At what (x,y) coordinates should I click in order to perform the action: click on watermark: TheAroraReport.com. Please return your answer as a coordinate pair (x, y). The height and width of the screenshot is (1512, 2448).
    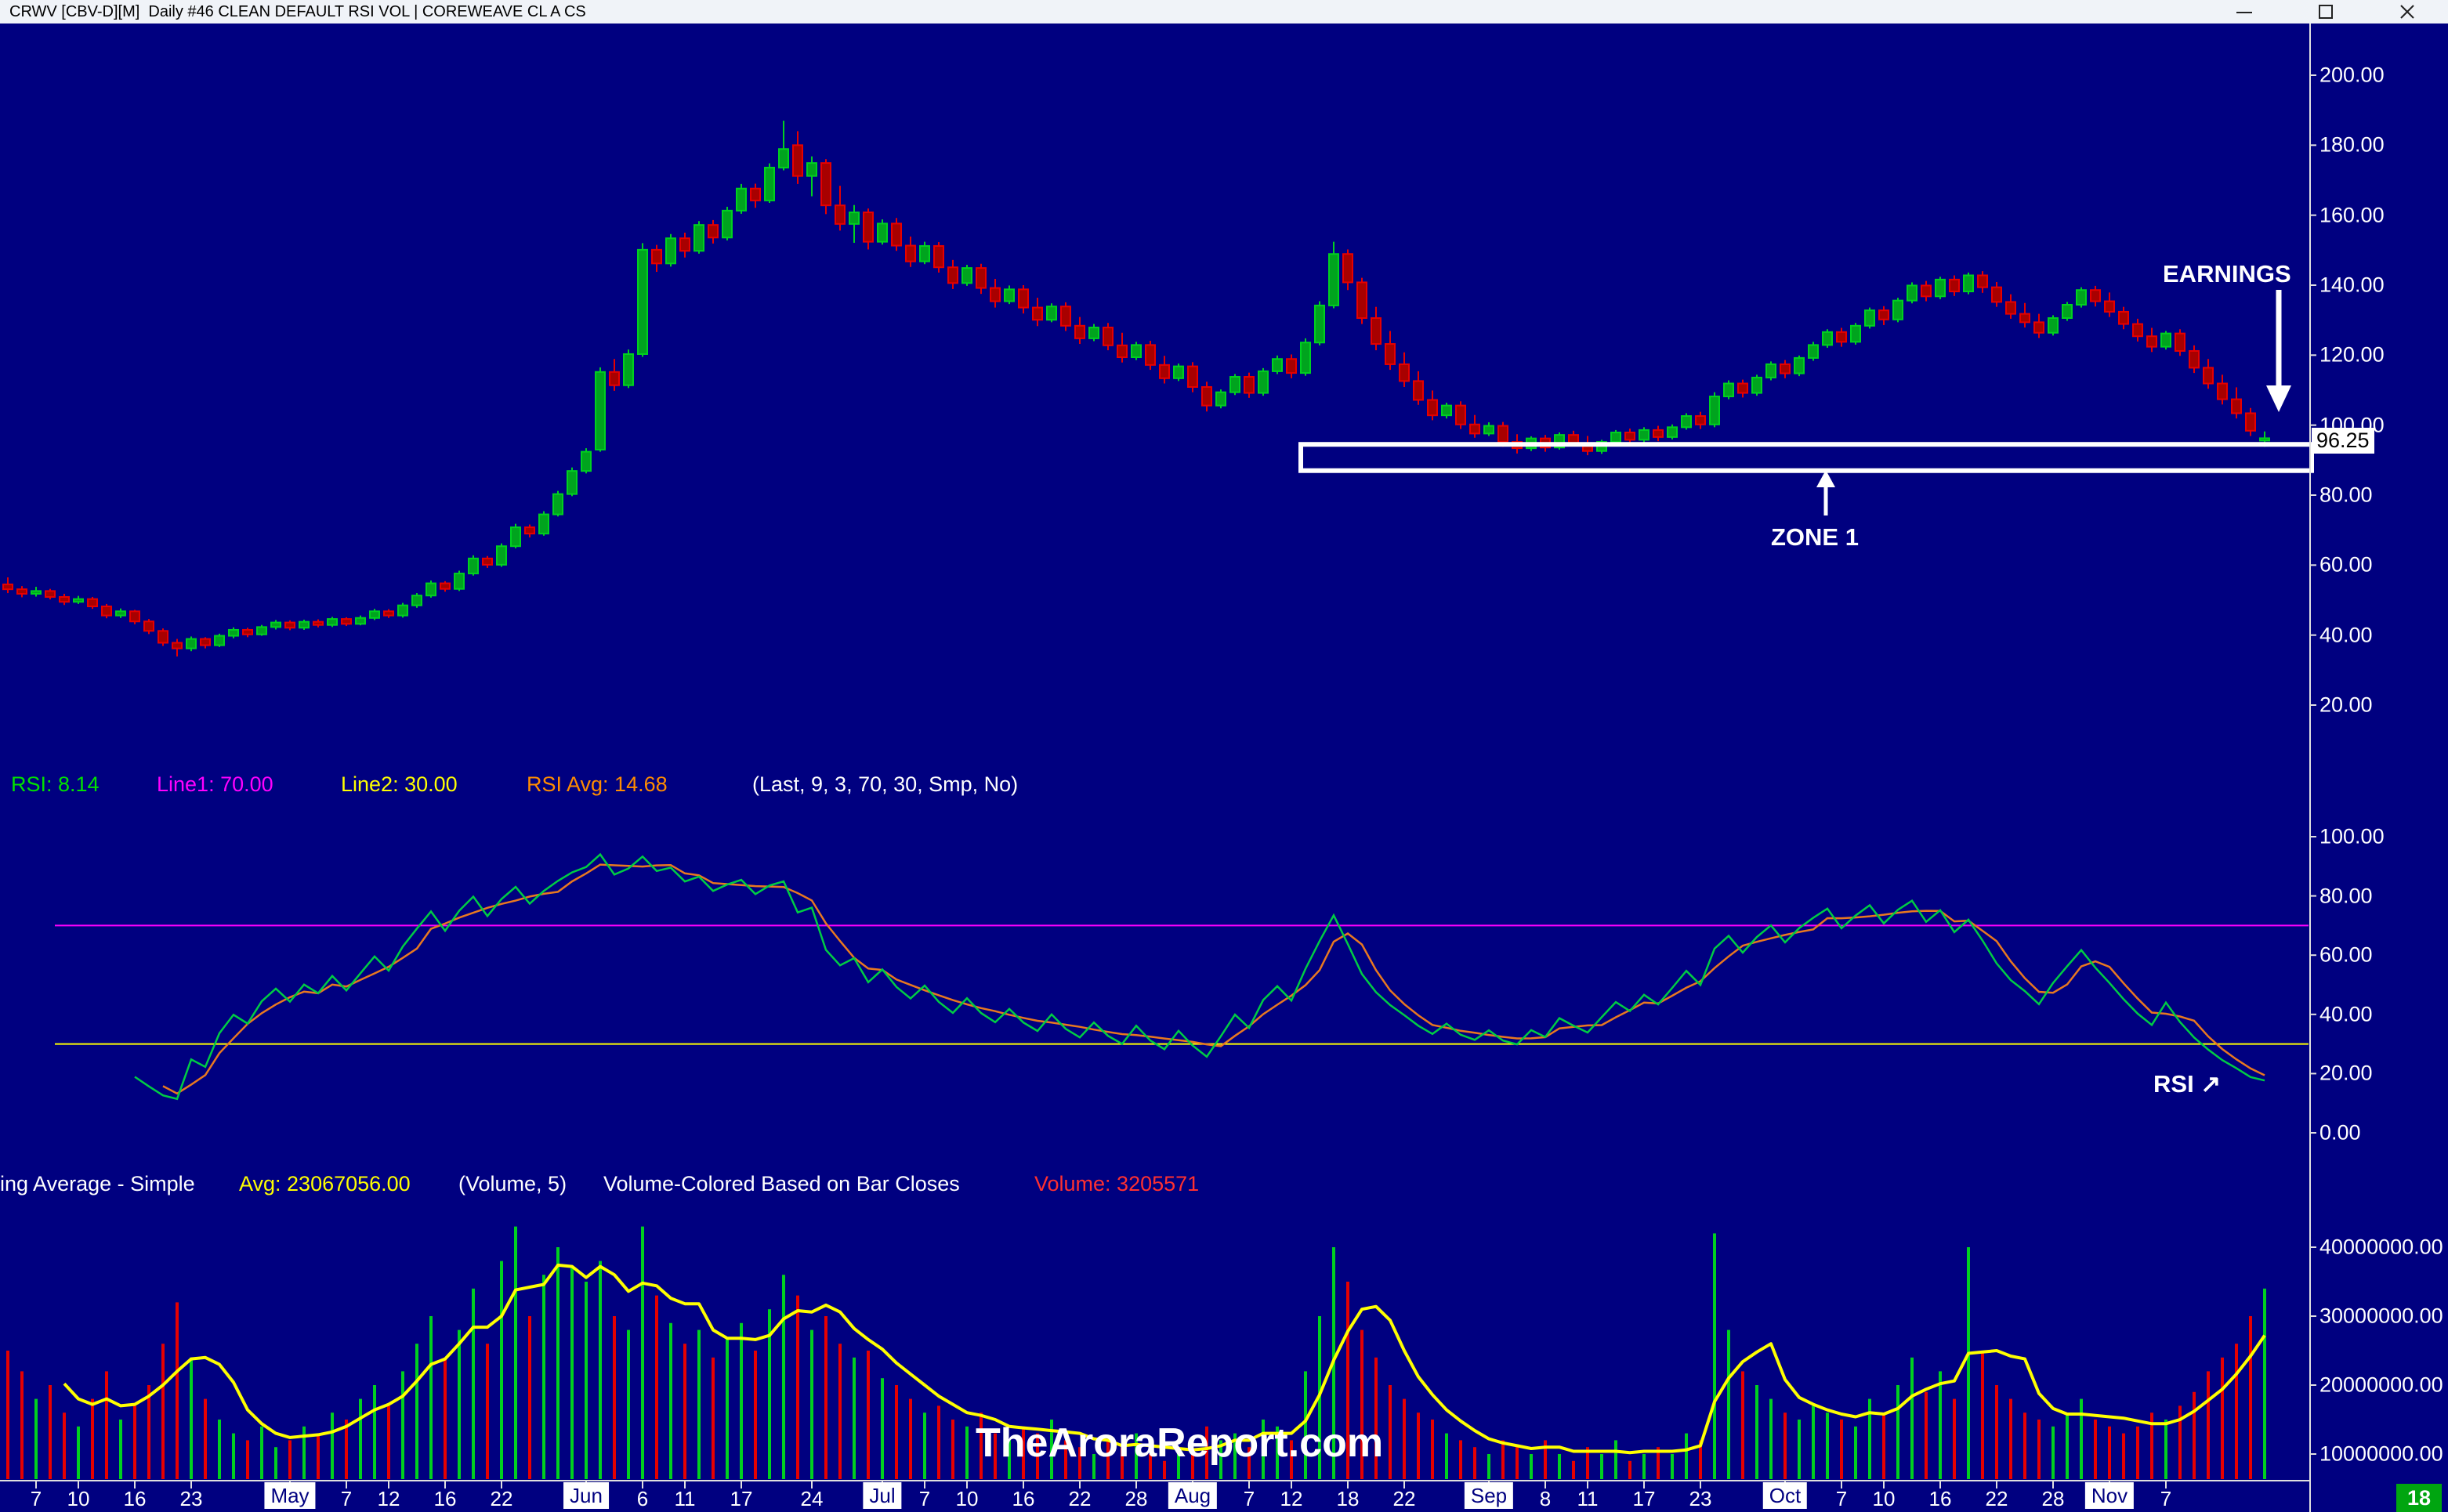
    Looking at the image, I should click on (1180, 1443).